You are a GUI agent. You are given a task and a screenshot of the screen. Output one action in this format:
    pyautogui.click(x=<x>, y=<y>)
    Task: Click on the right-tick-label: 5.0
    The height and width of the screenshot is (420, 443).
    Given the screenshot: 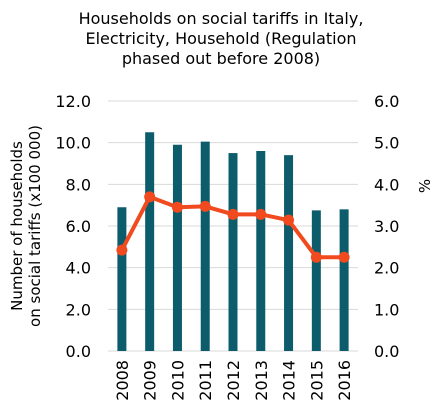 What is the action you would take?
    pyautogui.click(x=386, y=143)
    